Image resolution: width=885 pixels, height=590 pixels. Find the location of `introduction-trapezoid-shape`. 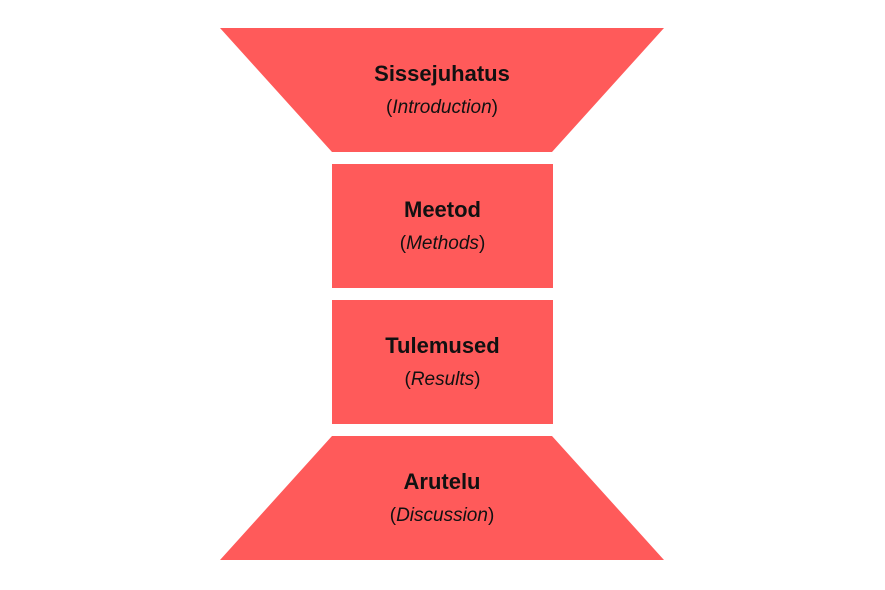

introduction-trapezoid-shape is located at coordinates (442, 90).